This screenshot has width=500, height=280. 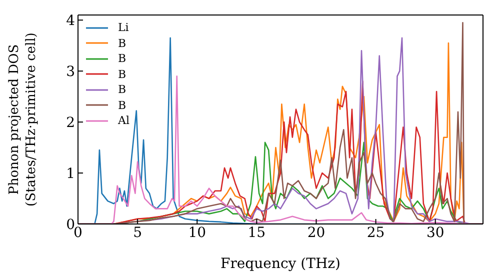 I want to click on x-tick-label: 20, so click(x=316, y=232).